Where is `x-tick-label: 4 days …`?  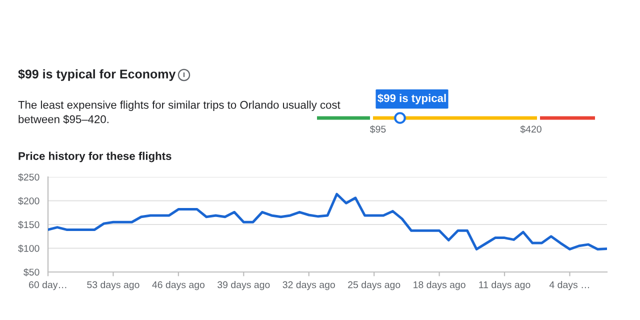 x-tick-label: 4 days … is located at coordinates (569, 285).